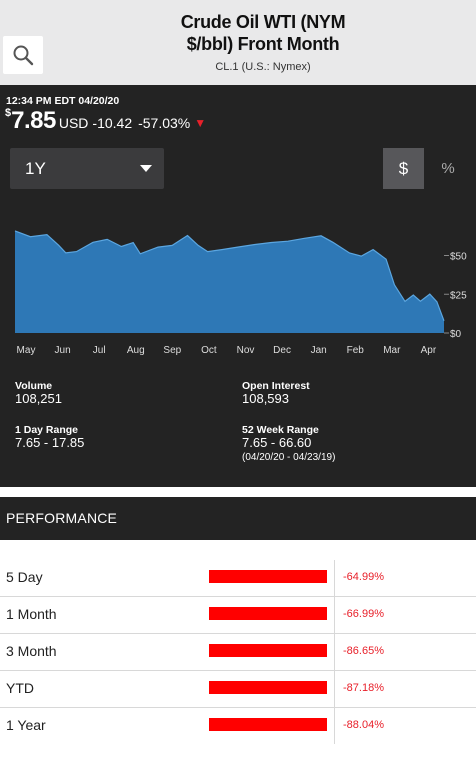 The width and height of the screenshot is (476, 757). Describe the element at coordinates (8, 113) in the screenshot. I see `currency-symbol: $` at that location.